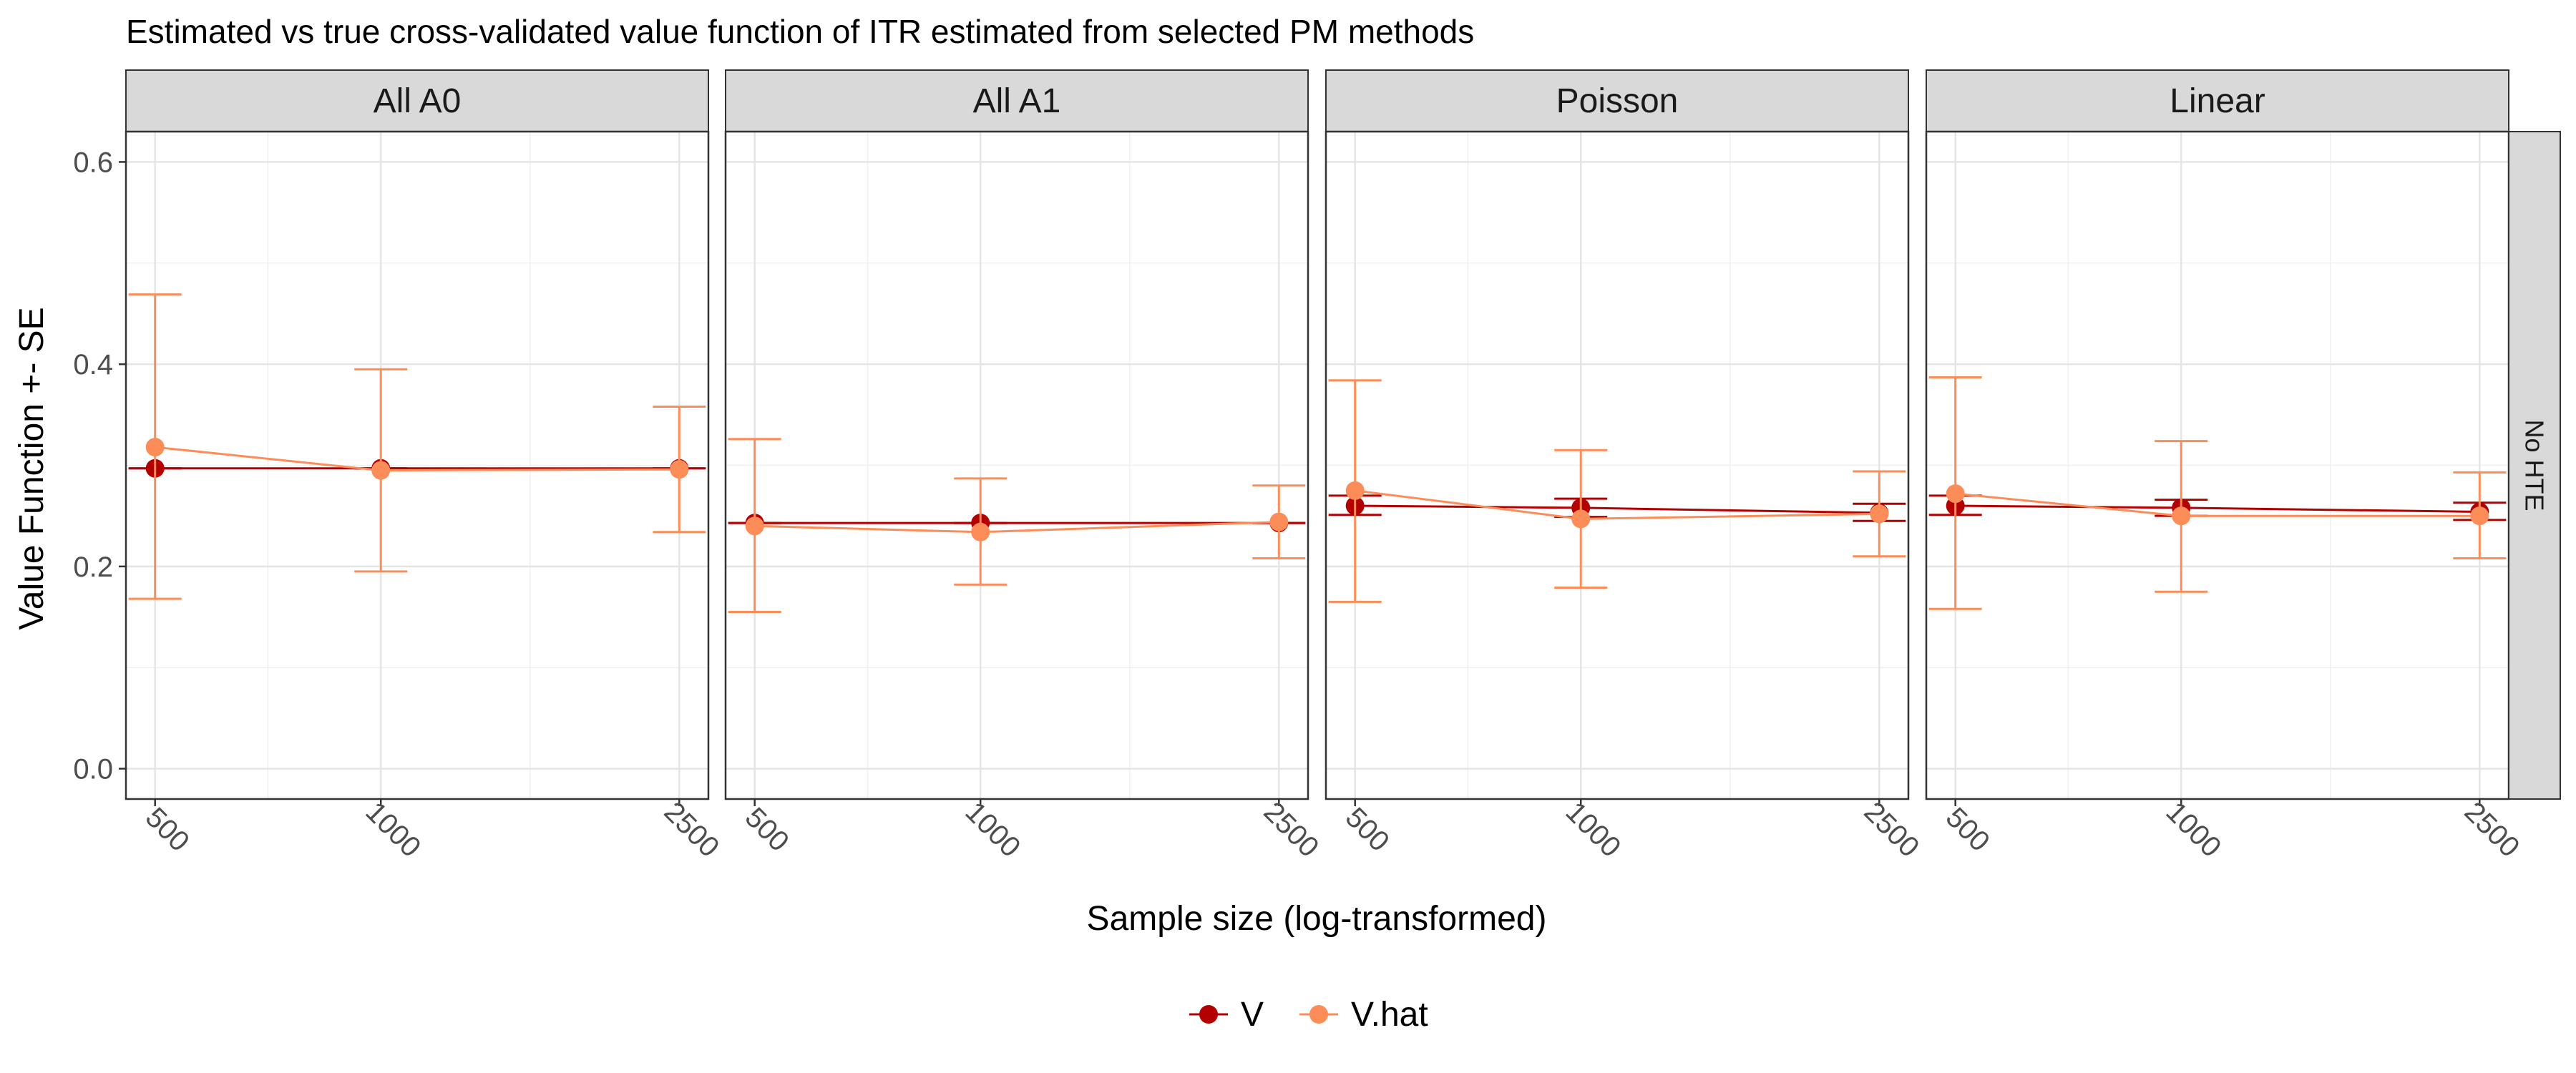 This screenshot has height=1073, width=2576. I want to click on facet-strip-label: Poisson, so click(1618, 101).